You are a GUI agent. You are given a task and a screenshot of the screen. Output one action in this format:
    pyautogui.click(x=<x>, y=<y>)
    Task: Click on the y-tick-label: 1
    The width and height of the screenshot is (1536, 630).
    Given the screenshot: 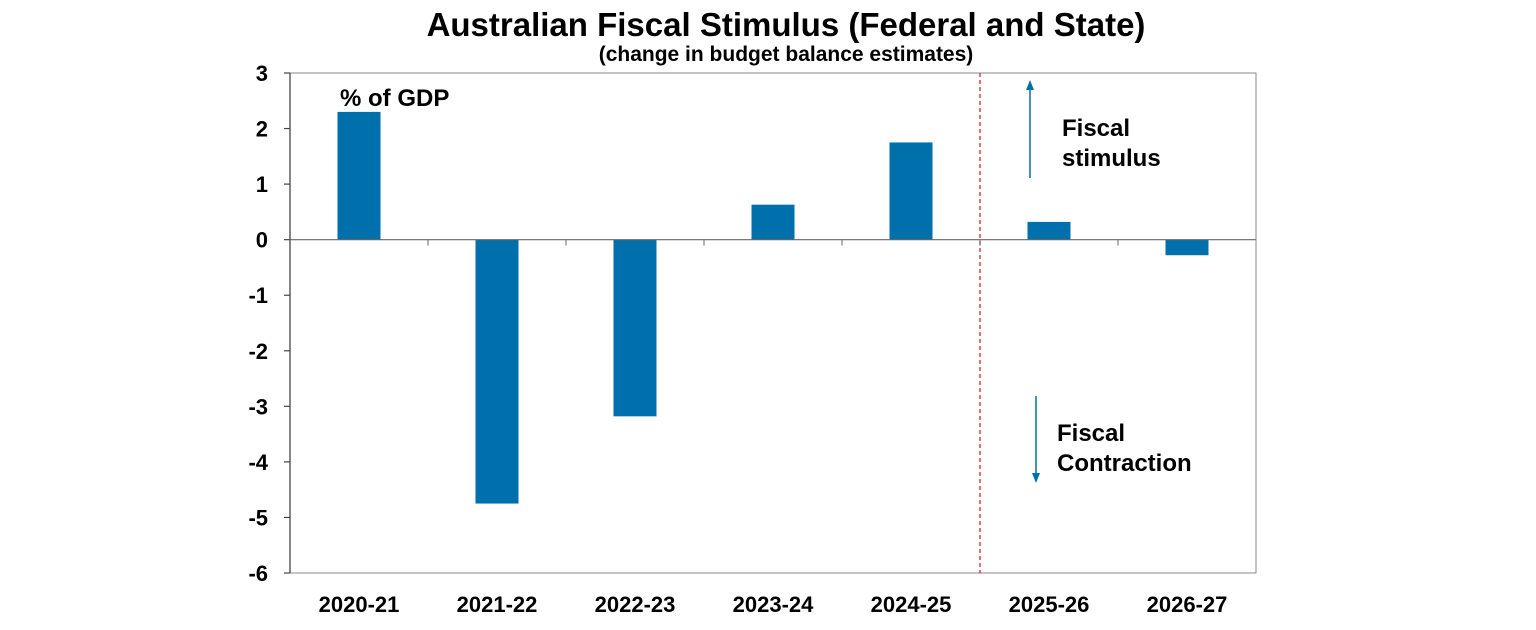 What is the action you would take?
    pyautogui.click(x=262, y=184)
    